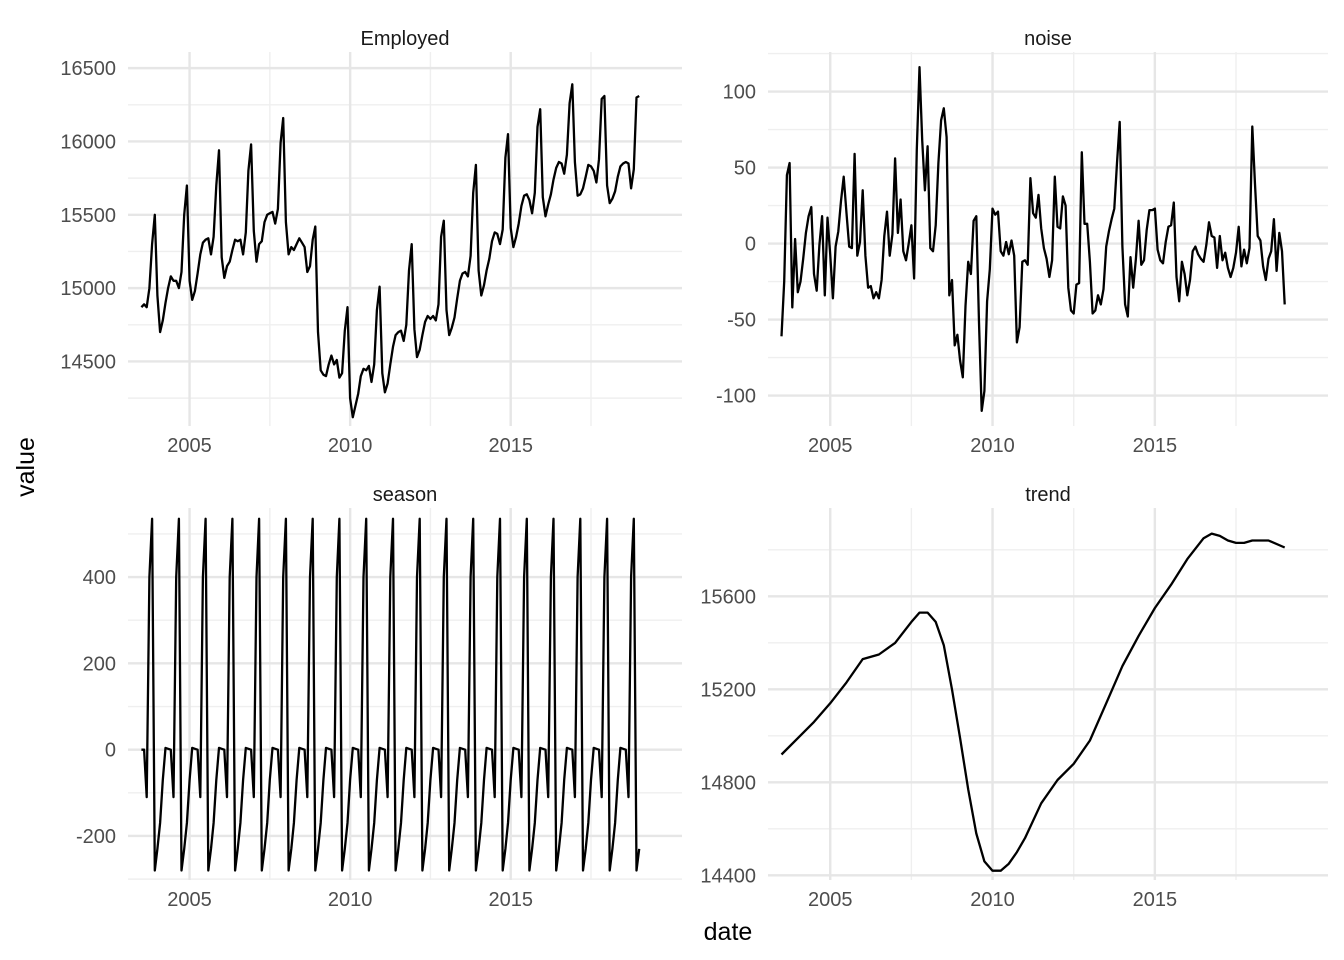  Describe the element at coordinates (99, 664) in the screenshot. I see `y-tick-label: 200` at that location.